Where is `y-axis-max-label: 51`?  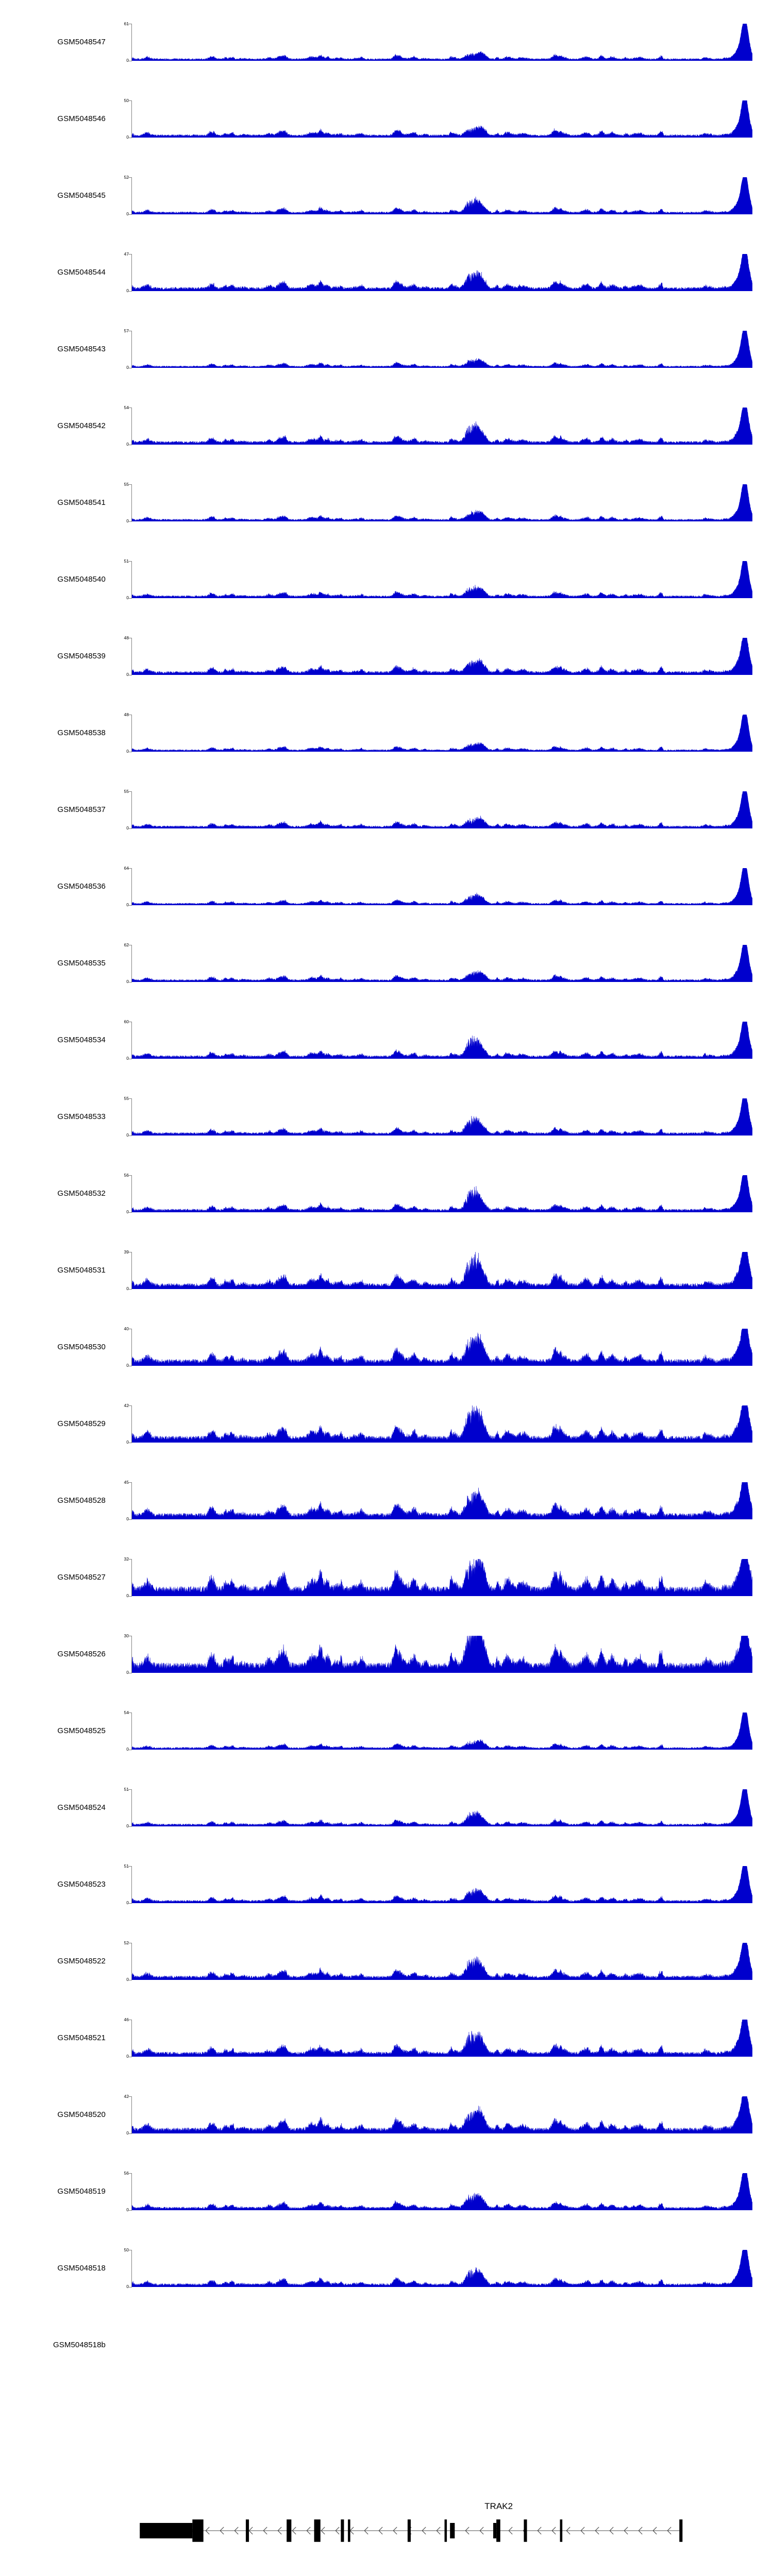 y-axis-max-label: 51 is located at coordinates (126, 1866).